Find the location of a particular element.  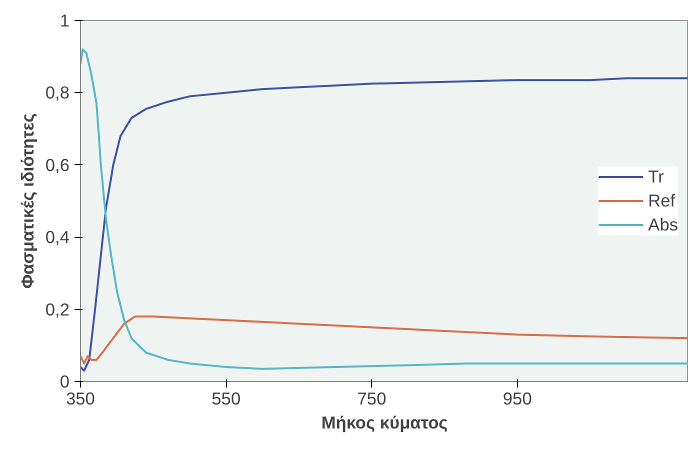

y-axis-title: Φασματικές ιδιότητες is located at coordinates (27, 201).